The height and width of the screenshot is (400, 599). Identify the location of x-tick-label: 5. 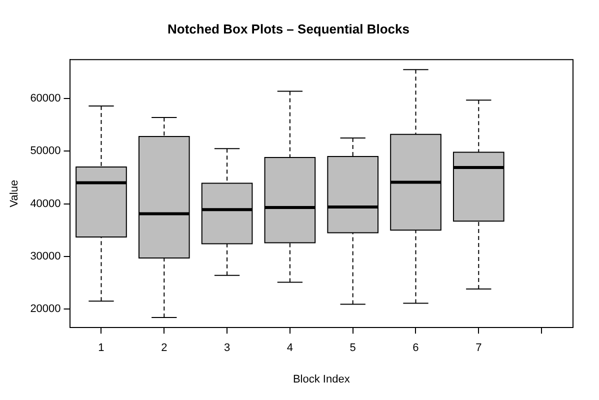
(353, 348).